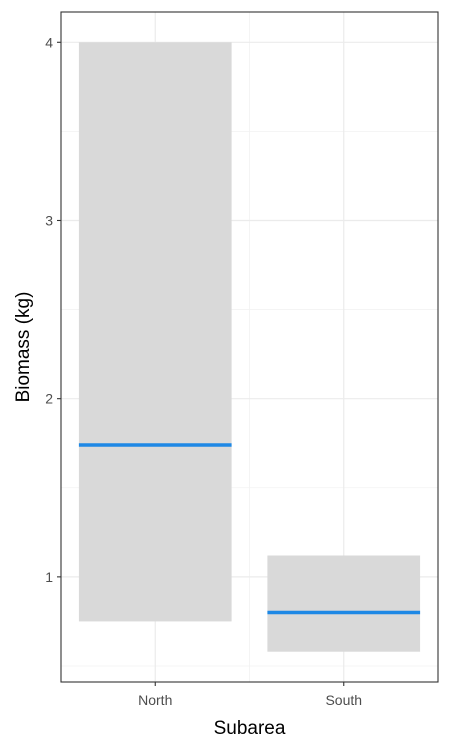  Describe the element at coordinates (49, 220) in the screenshot. I see `y-tick-label: 3` at that location.